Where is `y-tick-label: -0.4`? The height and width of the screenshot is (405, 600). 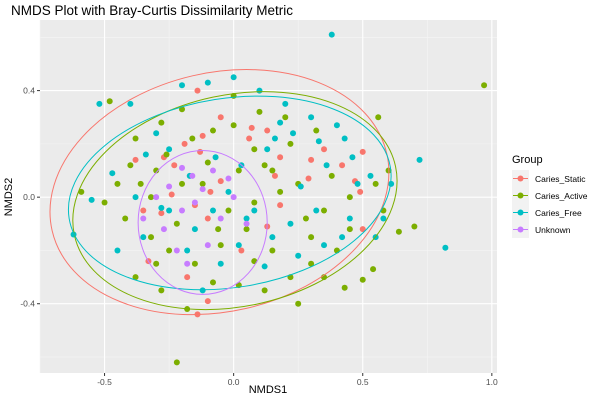 y-tick-label: -0.4 is located at coordinates (27, 304).